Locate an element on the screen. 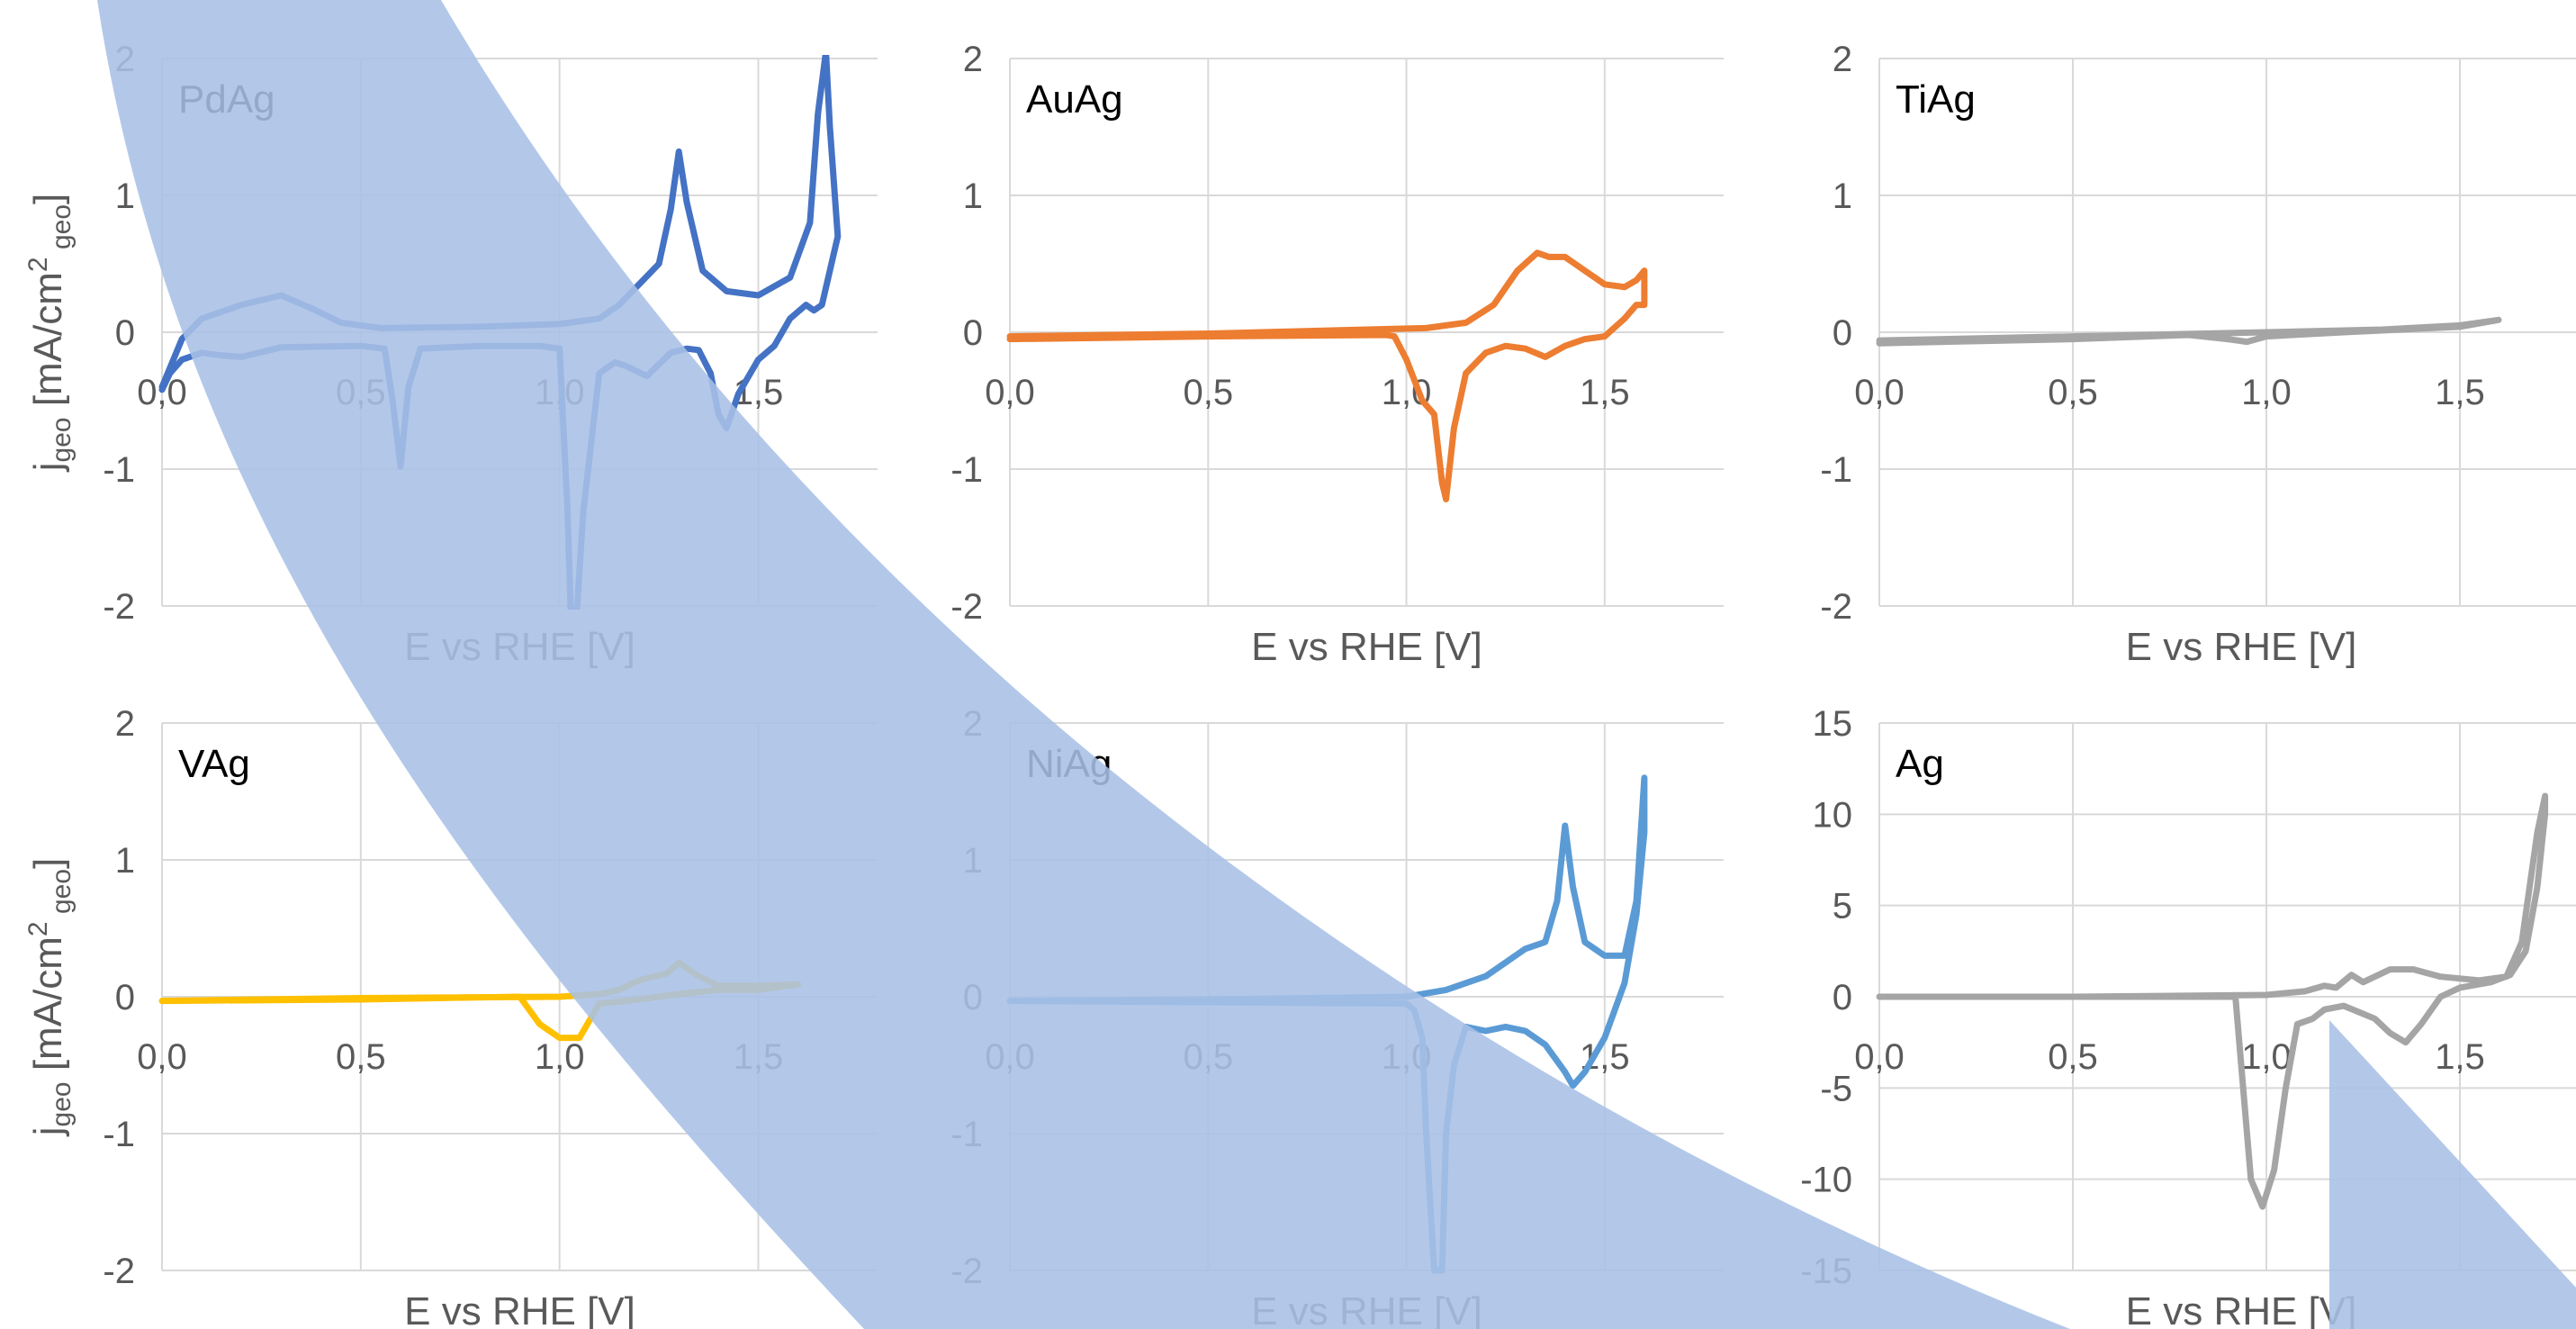 Image resolution: width=2576 pixels, height=1329 pixels. y-tick-label: 10 is located at coordinates (1833, 815).